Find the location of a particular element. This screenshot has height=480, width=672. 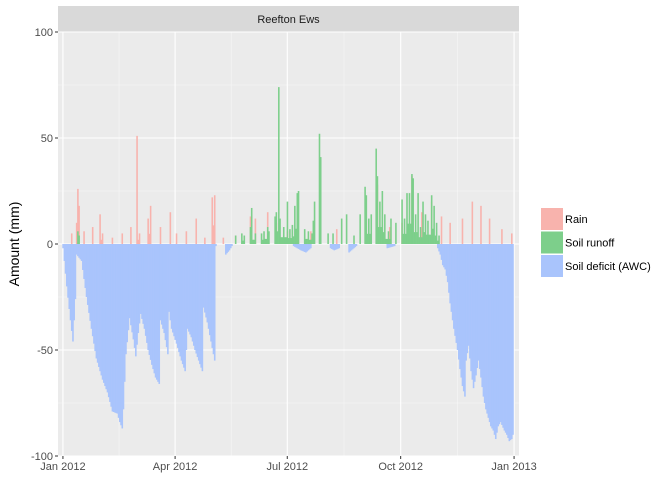

facet-title: Reefton Ews is located at coordinates (288, 20).